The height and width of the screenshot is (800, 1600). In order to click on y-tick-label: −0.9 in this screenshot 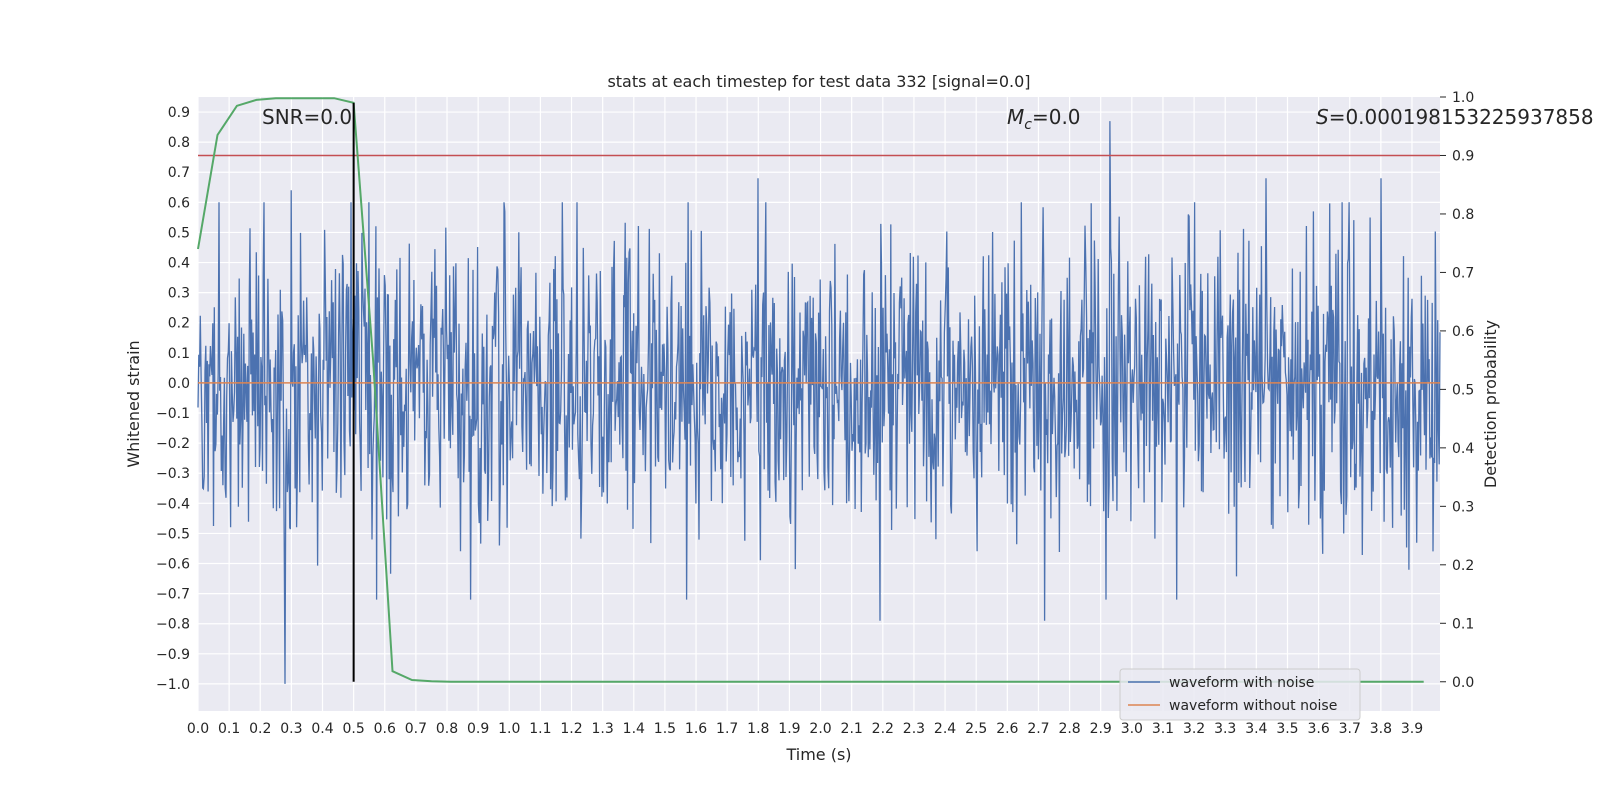, I will do `click(173, 655)`.